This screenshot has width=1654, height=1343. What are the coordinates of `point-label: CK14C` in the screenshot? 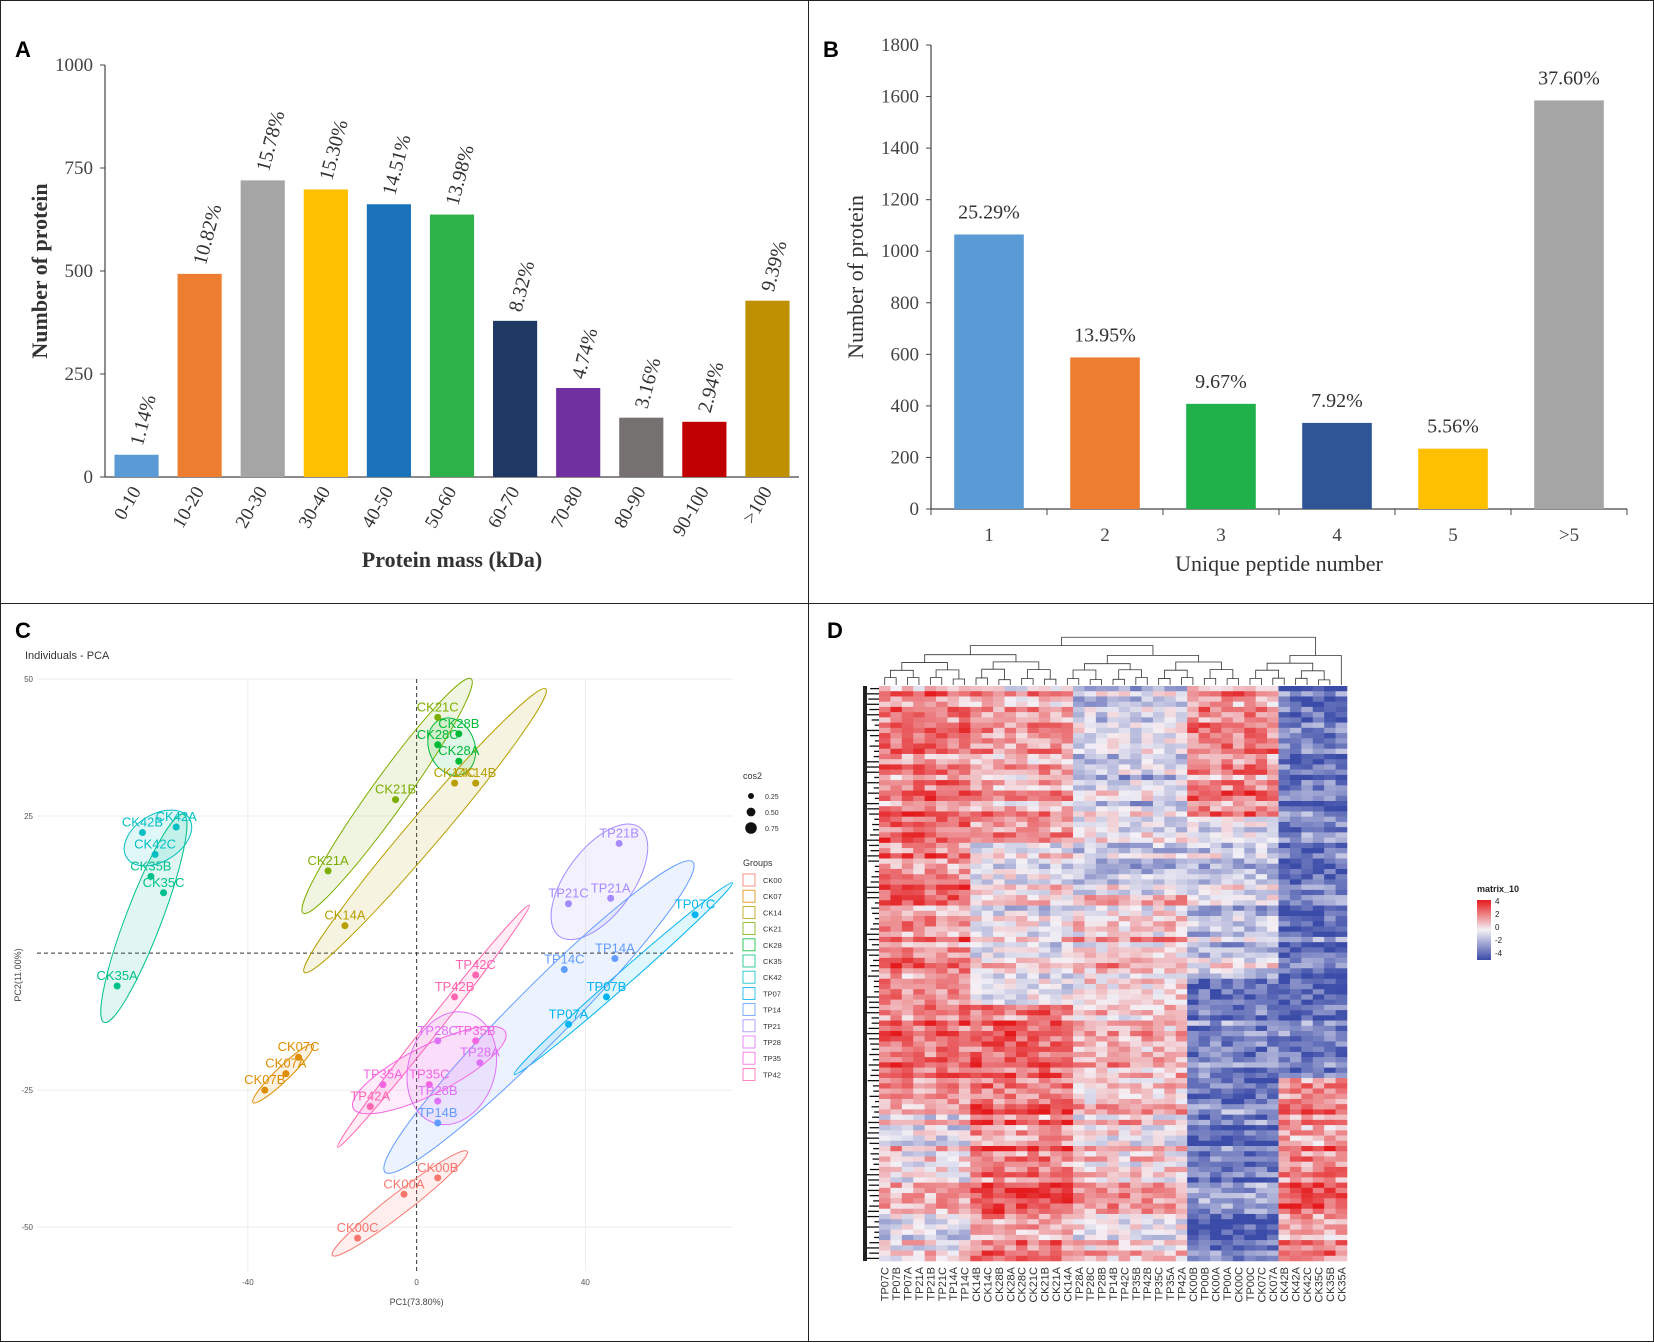 It's located at (455, 772).